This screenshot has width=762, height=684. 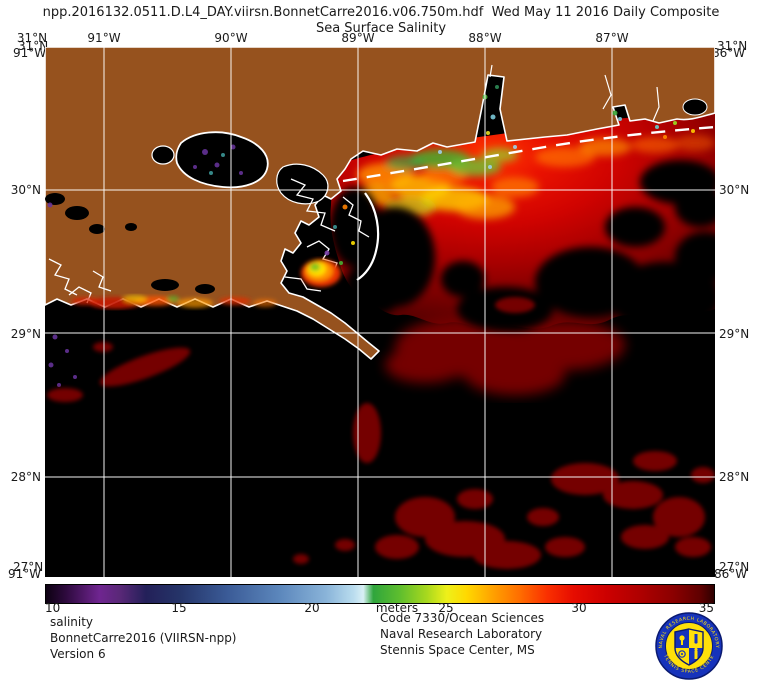 I want to click on axis-label-lat-29n-right: 29°N, so click(x=734, y=334).